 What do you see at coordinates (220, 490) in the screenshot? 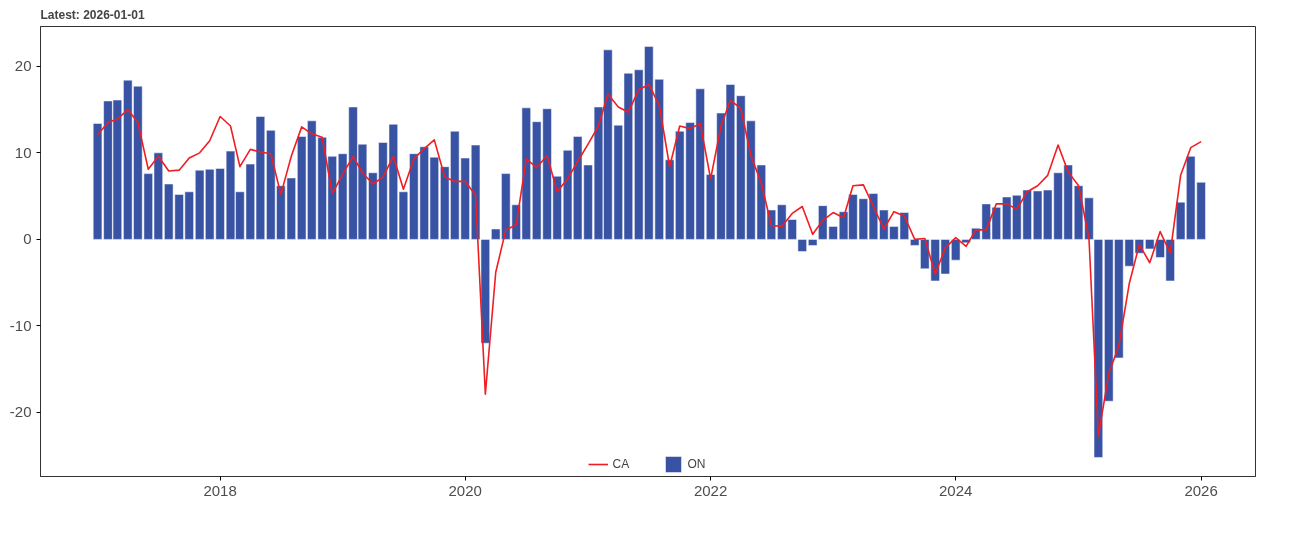
I see `x-tick-label: 2018` at bounding box center [220, 490].